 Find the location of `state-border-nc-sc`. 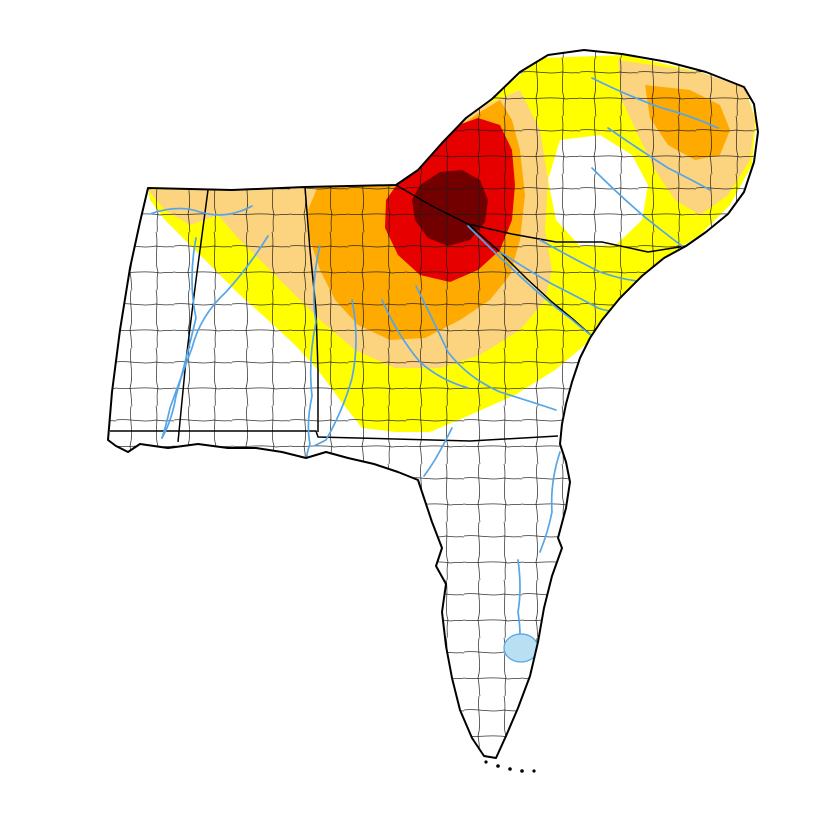

state-border-nc-sc is located at coordinates (577, 238).